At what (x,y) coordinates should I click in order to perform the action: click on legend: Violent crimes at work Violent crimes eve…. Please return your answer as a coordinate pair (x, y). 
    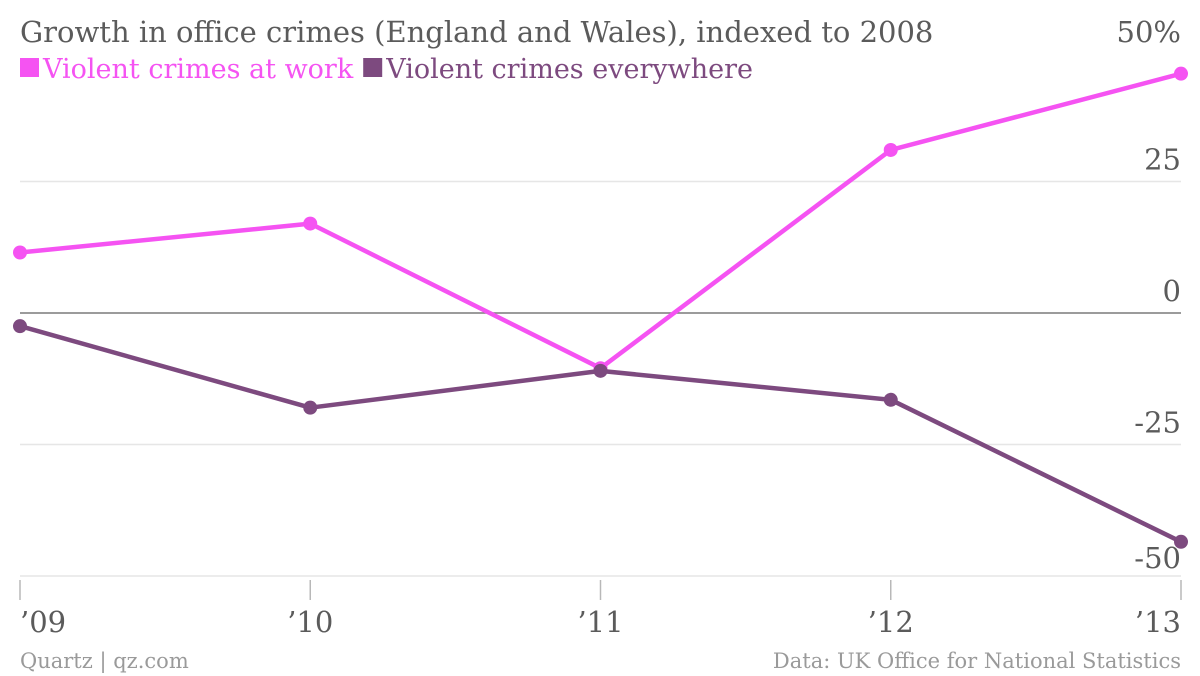
    Looking at the image, I should click on (386, 69).